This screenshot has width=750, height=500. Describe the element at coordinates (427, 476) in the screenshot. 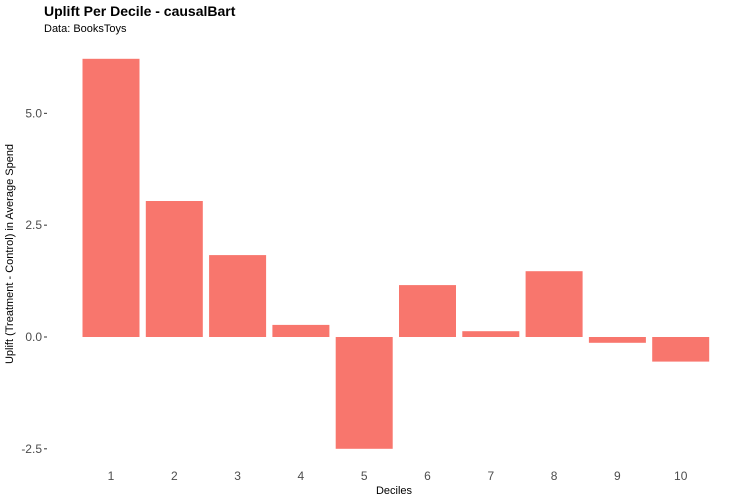

I see `x-tick-label: 6` at that location.